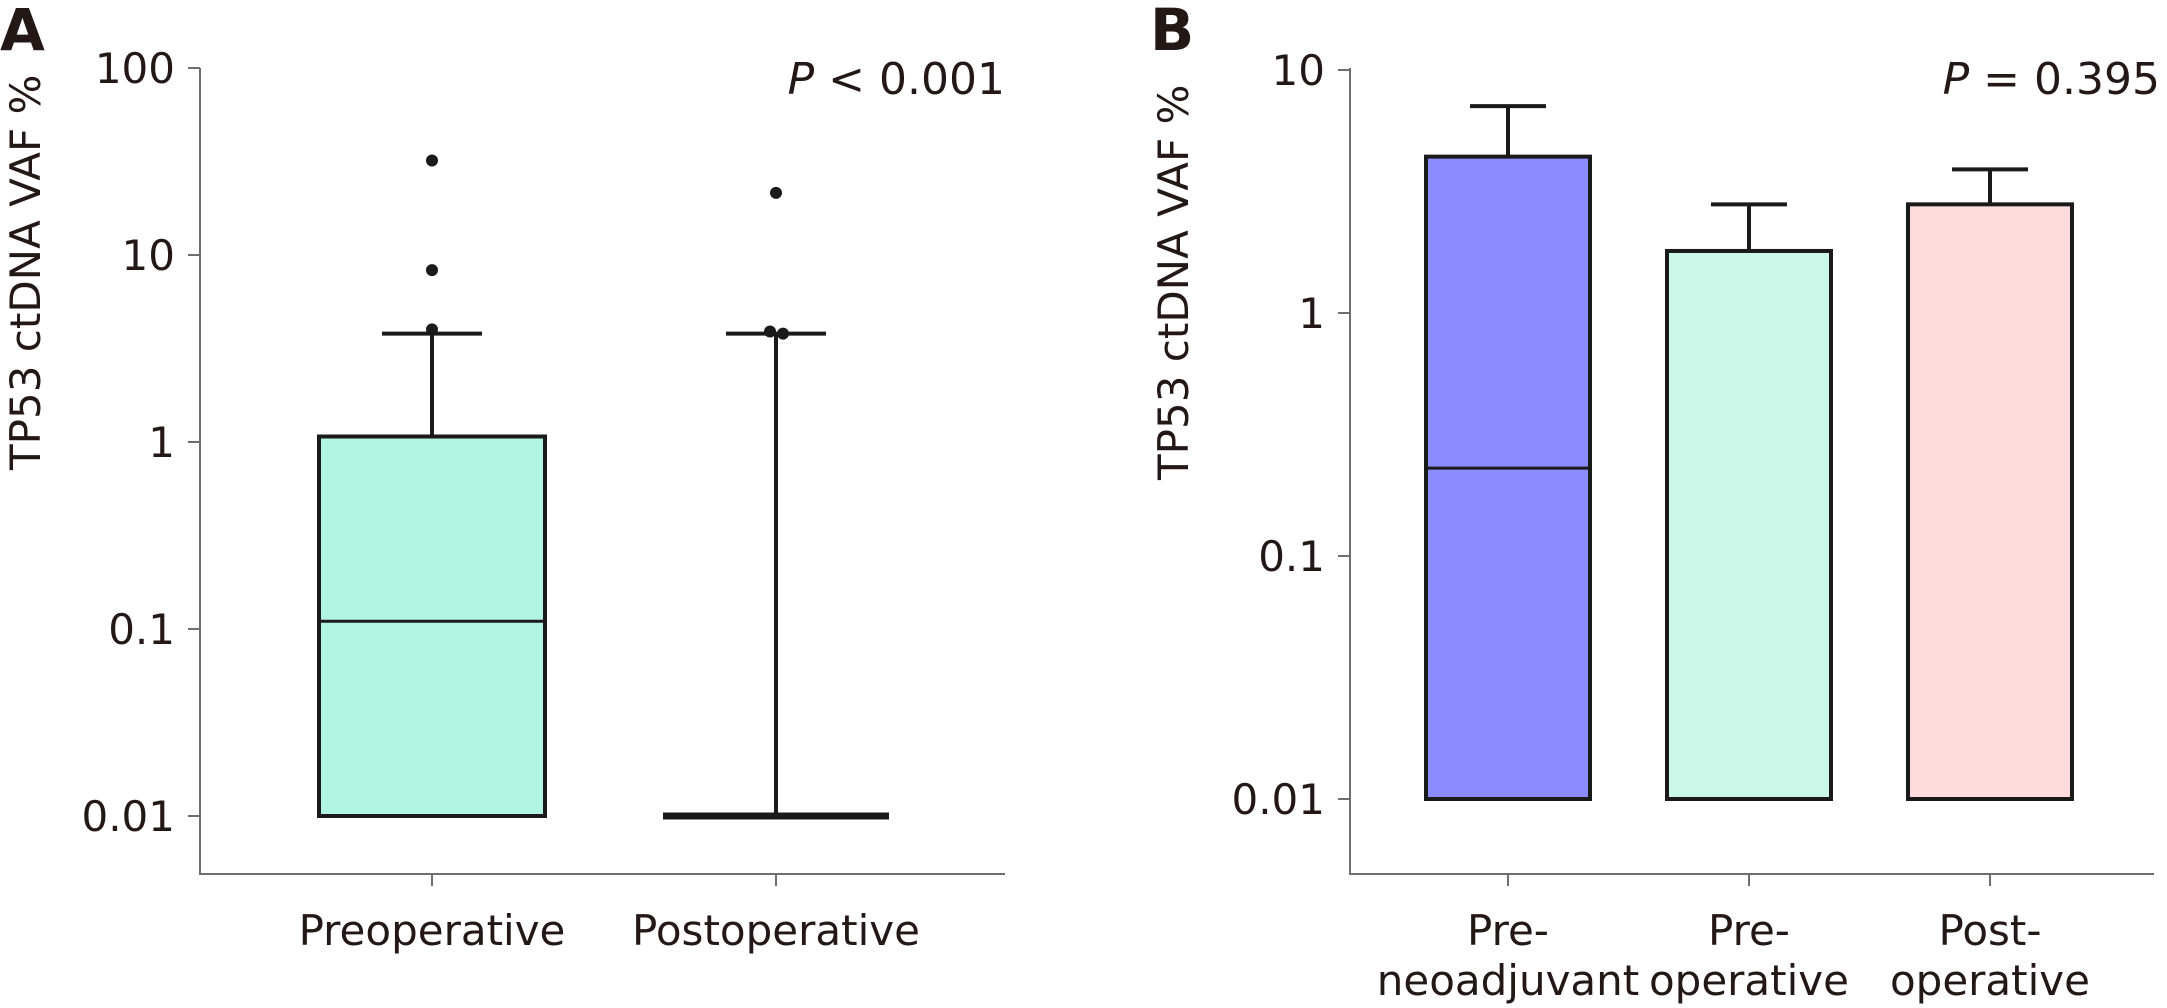 This screenshot has width=2167, height=1008. Describe the element at coordinates (1508, 980) in the screenshot. I see `panel-b-category-label-line2: neoadjuvant` at that location.